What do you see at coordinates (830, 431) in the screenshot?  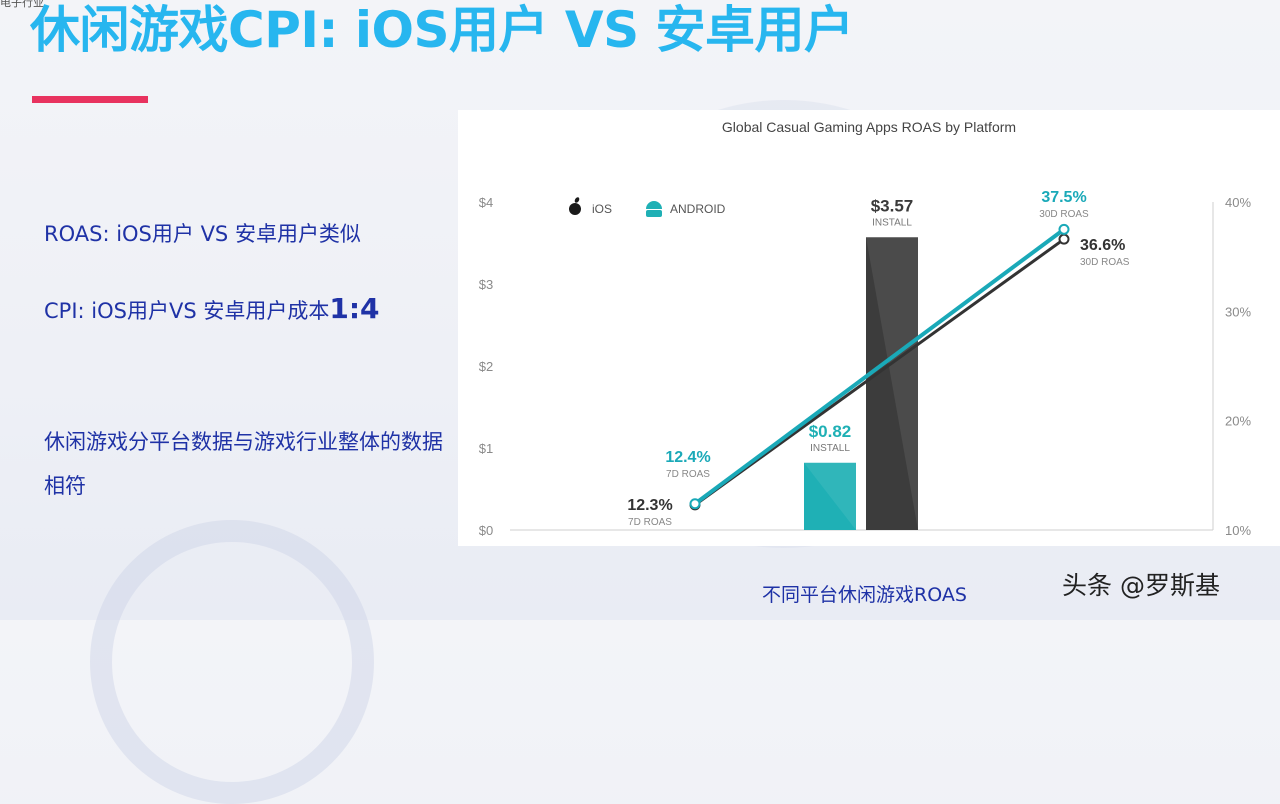 I see `bar-value-label: $0.82` at bounding box center [830, 431].